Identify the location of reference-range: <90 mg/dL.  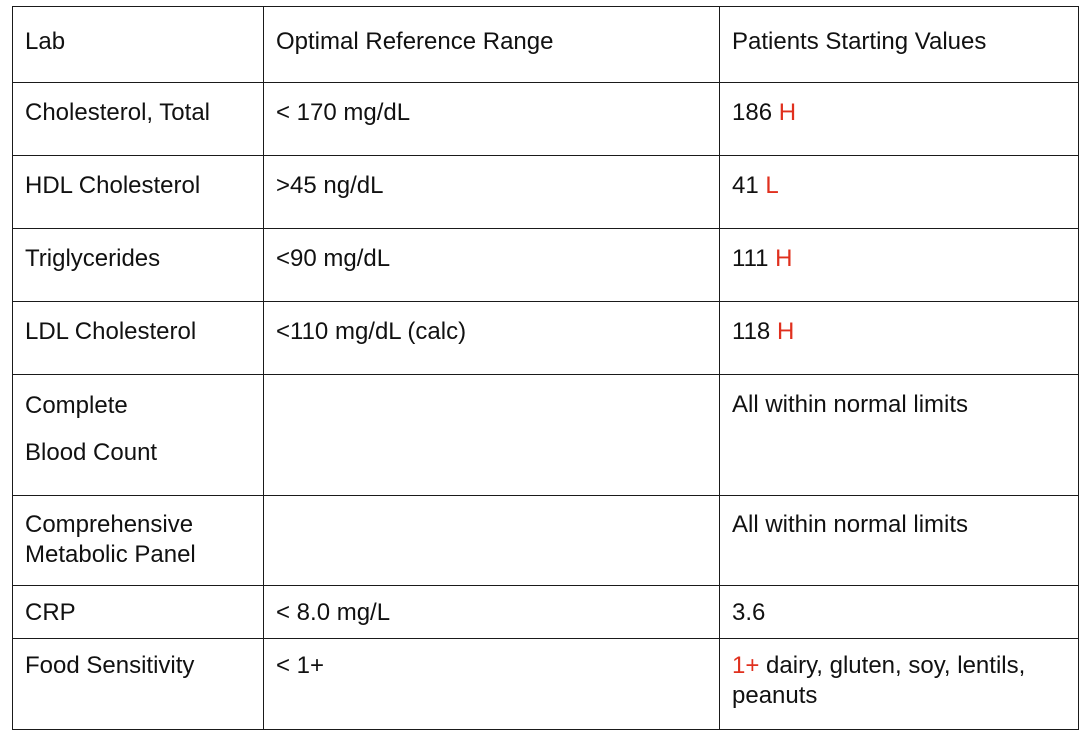
(491, 265).